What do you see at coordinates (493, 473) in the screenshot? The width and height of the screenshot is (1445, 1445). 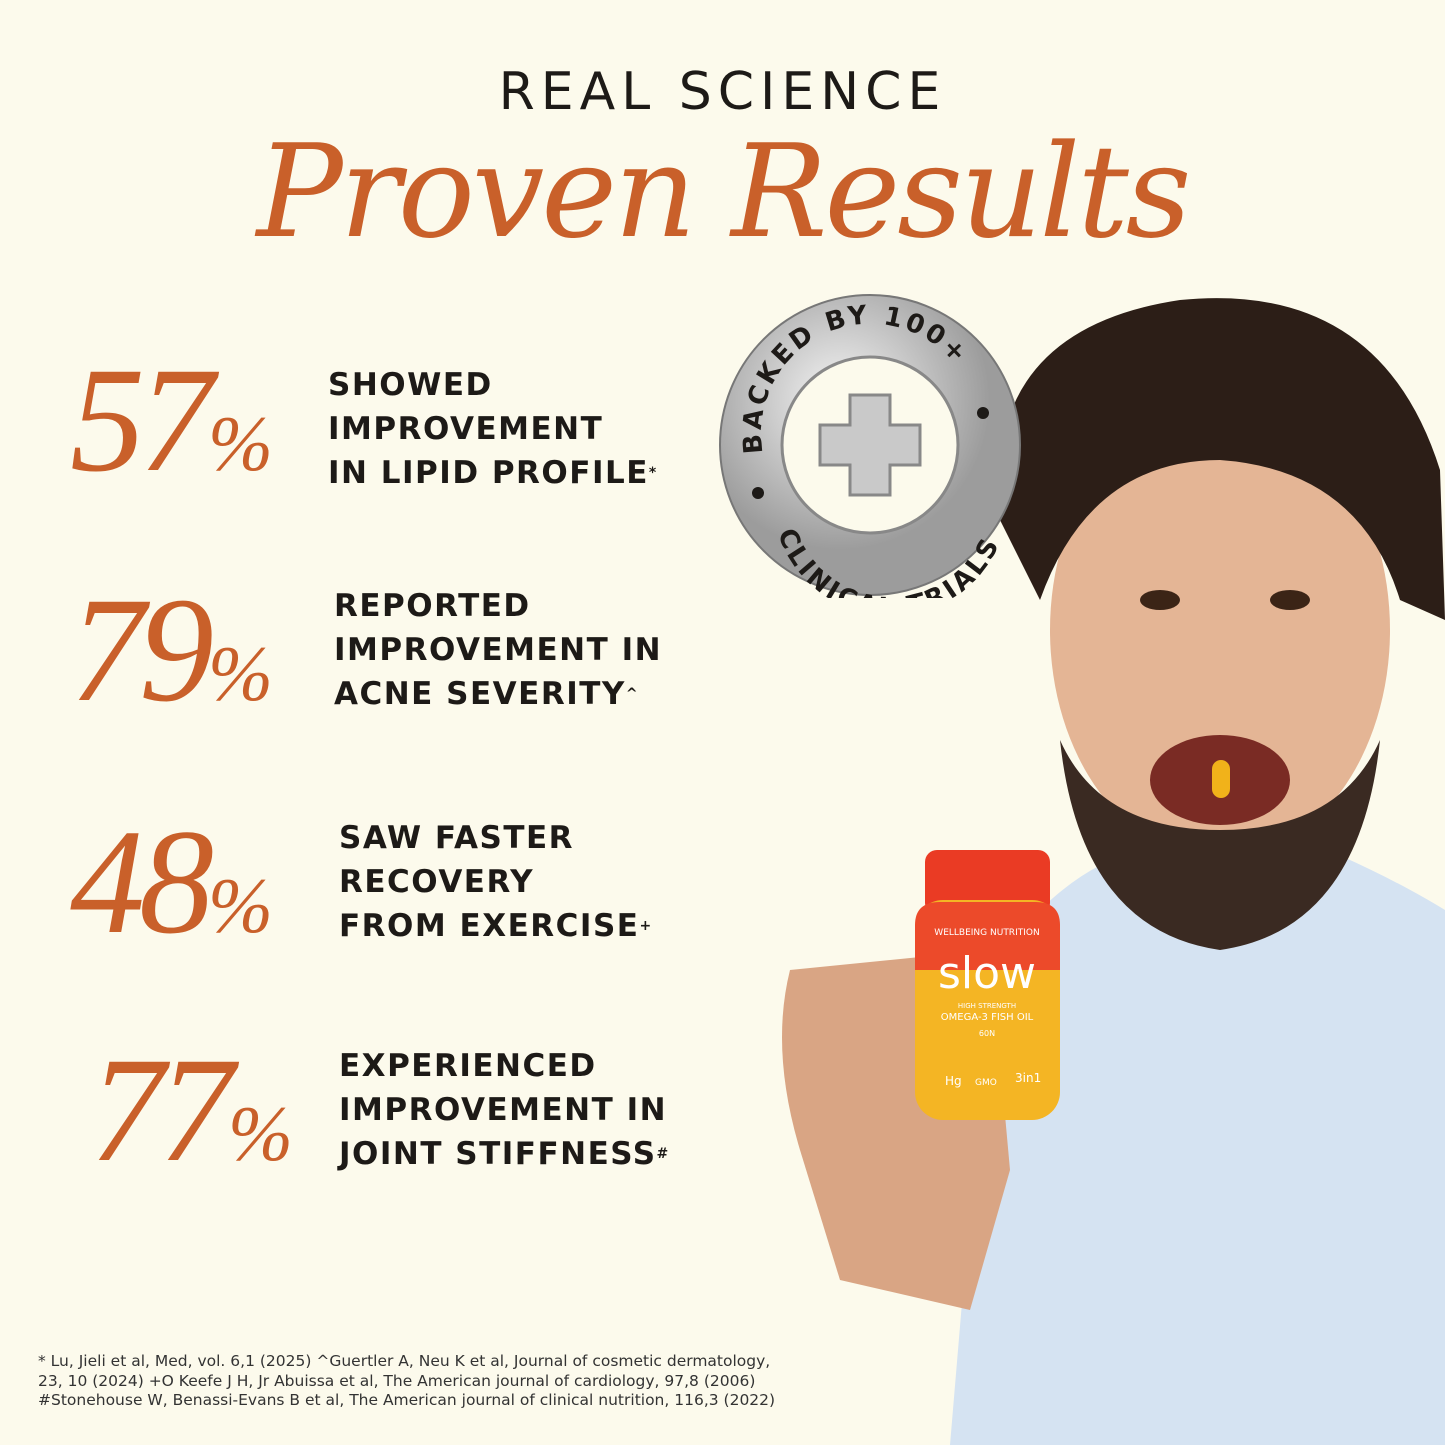 I see `desc-line: IN LIPID PROFILE*` at bounding box center [493, 473].